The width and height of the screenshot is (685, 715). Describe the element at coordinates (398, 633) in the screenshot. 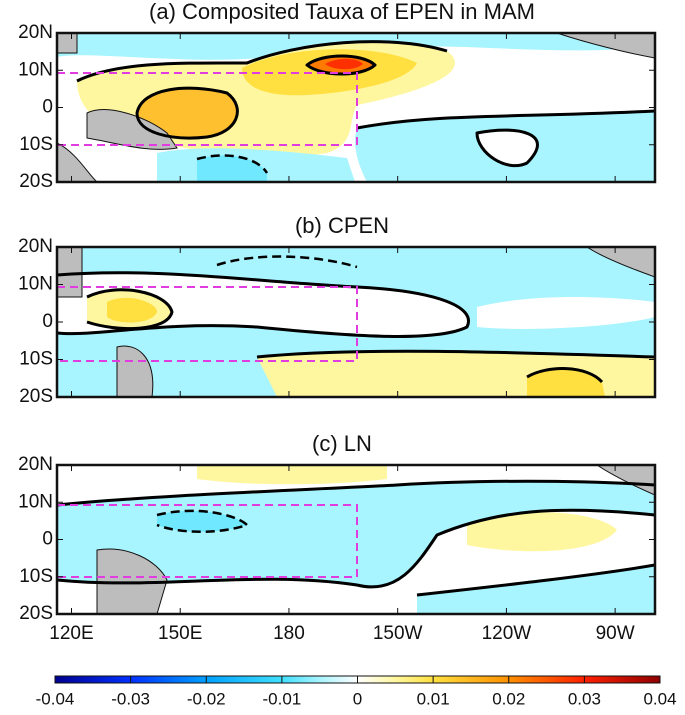

I see `lon-tick-label: 150W` at that location.